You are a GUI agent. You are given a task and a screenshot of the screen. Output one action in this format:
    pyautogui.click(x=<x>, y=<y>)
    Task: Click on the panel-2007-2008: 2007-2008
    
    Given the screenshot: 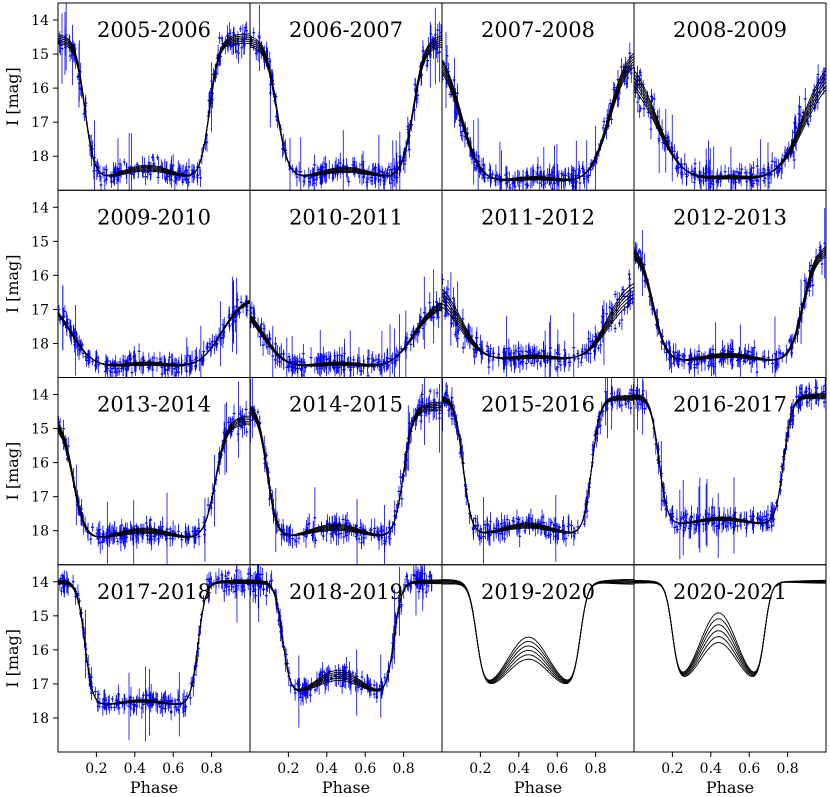 What is the action you would take?
    pyautogui.click(x=538, y=96)
    